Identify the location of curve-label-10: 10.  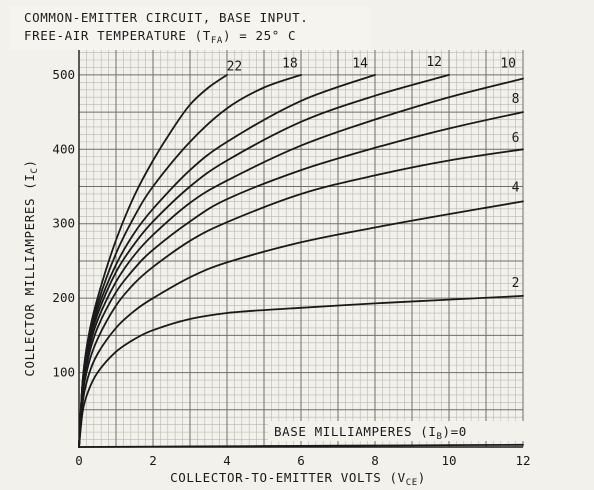
(508, 63).